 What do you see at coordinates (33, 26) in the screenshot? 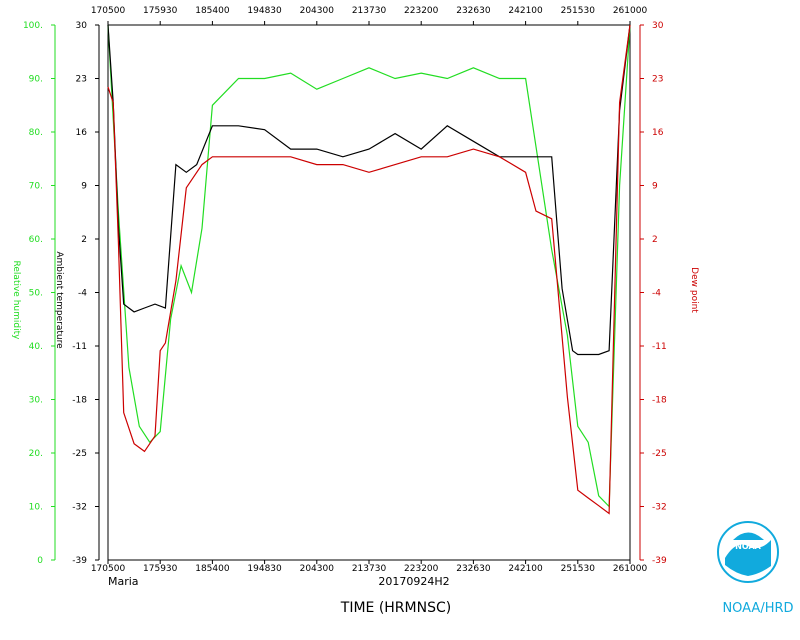
I see `rh-axis-tick-label: 100.` at bounding box center [33, 26].